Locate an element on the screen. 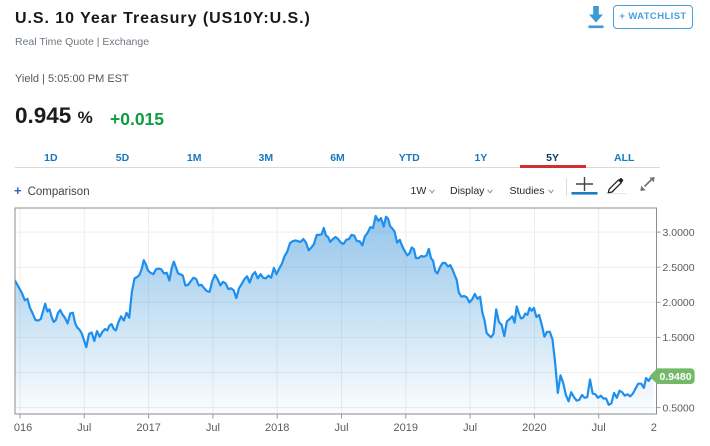 Image resolution: width=710 pixels, height=446 pixels. svg-text: 2017 is located at coordinates (148, 428).